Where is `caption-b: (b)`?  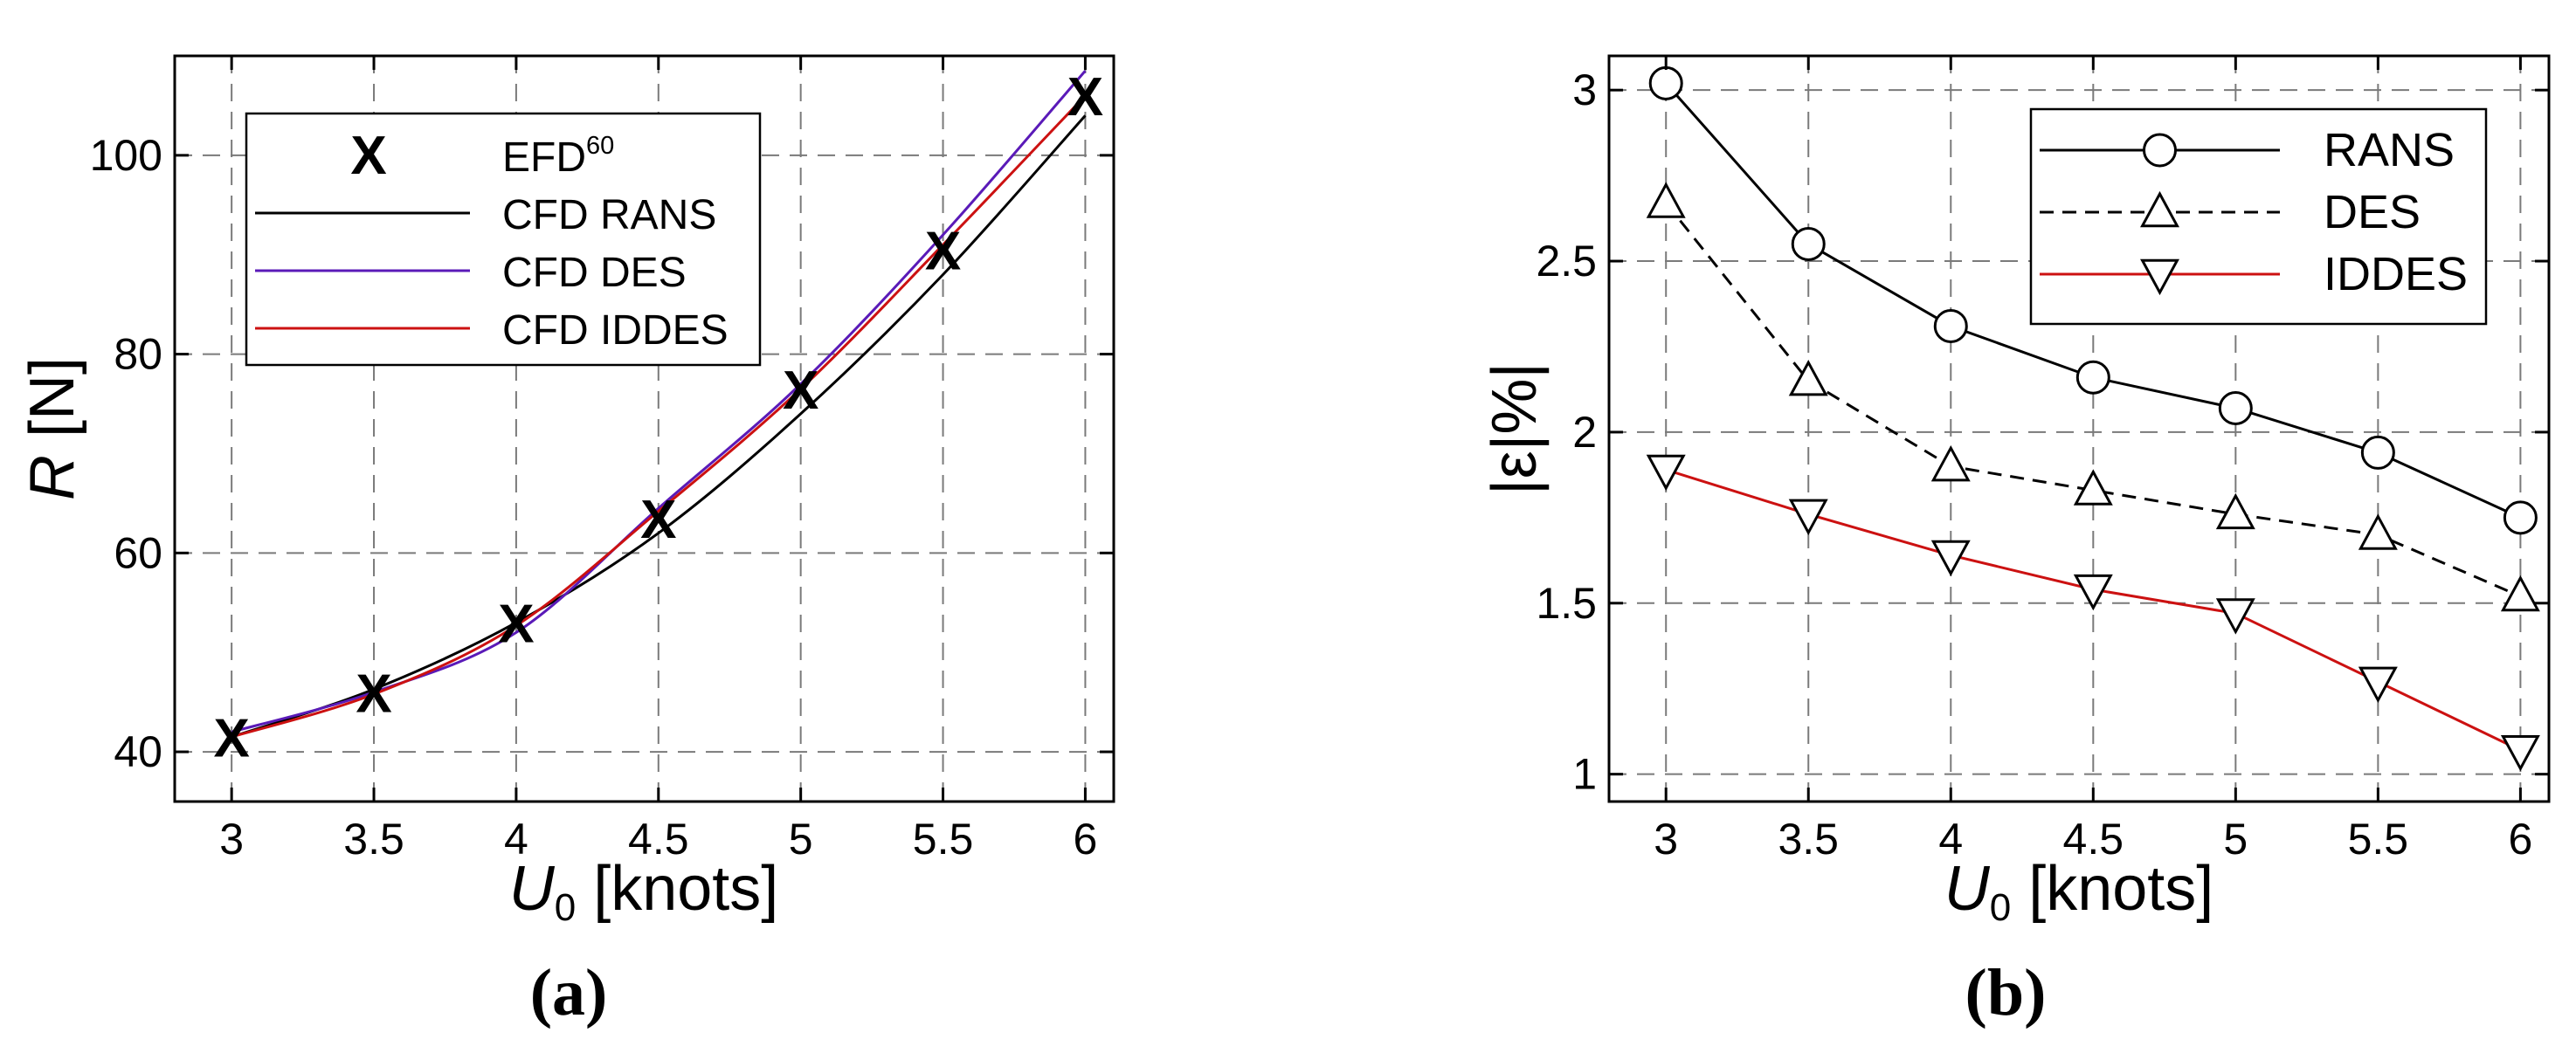 caption-b: (b) is located at coordinates (2006, 992).